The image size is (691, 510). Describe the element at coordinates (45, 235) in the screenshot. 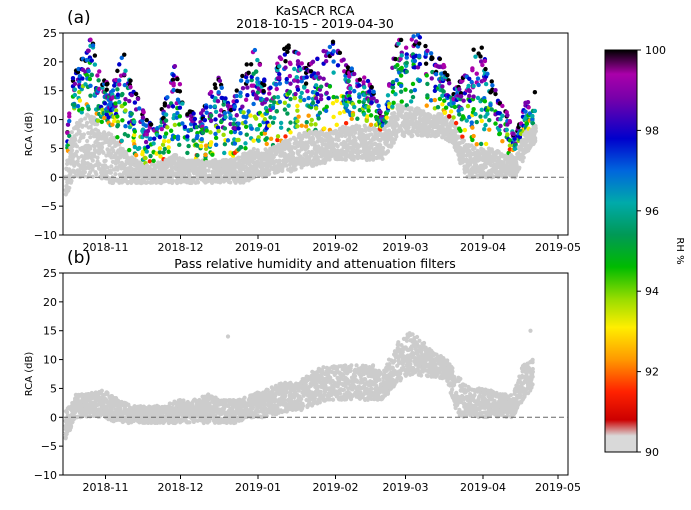

I see `y-tick-label: −10` at that location.